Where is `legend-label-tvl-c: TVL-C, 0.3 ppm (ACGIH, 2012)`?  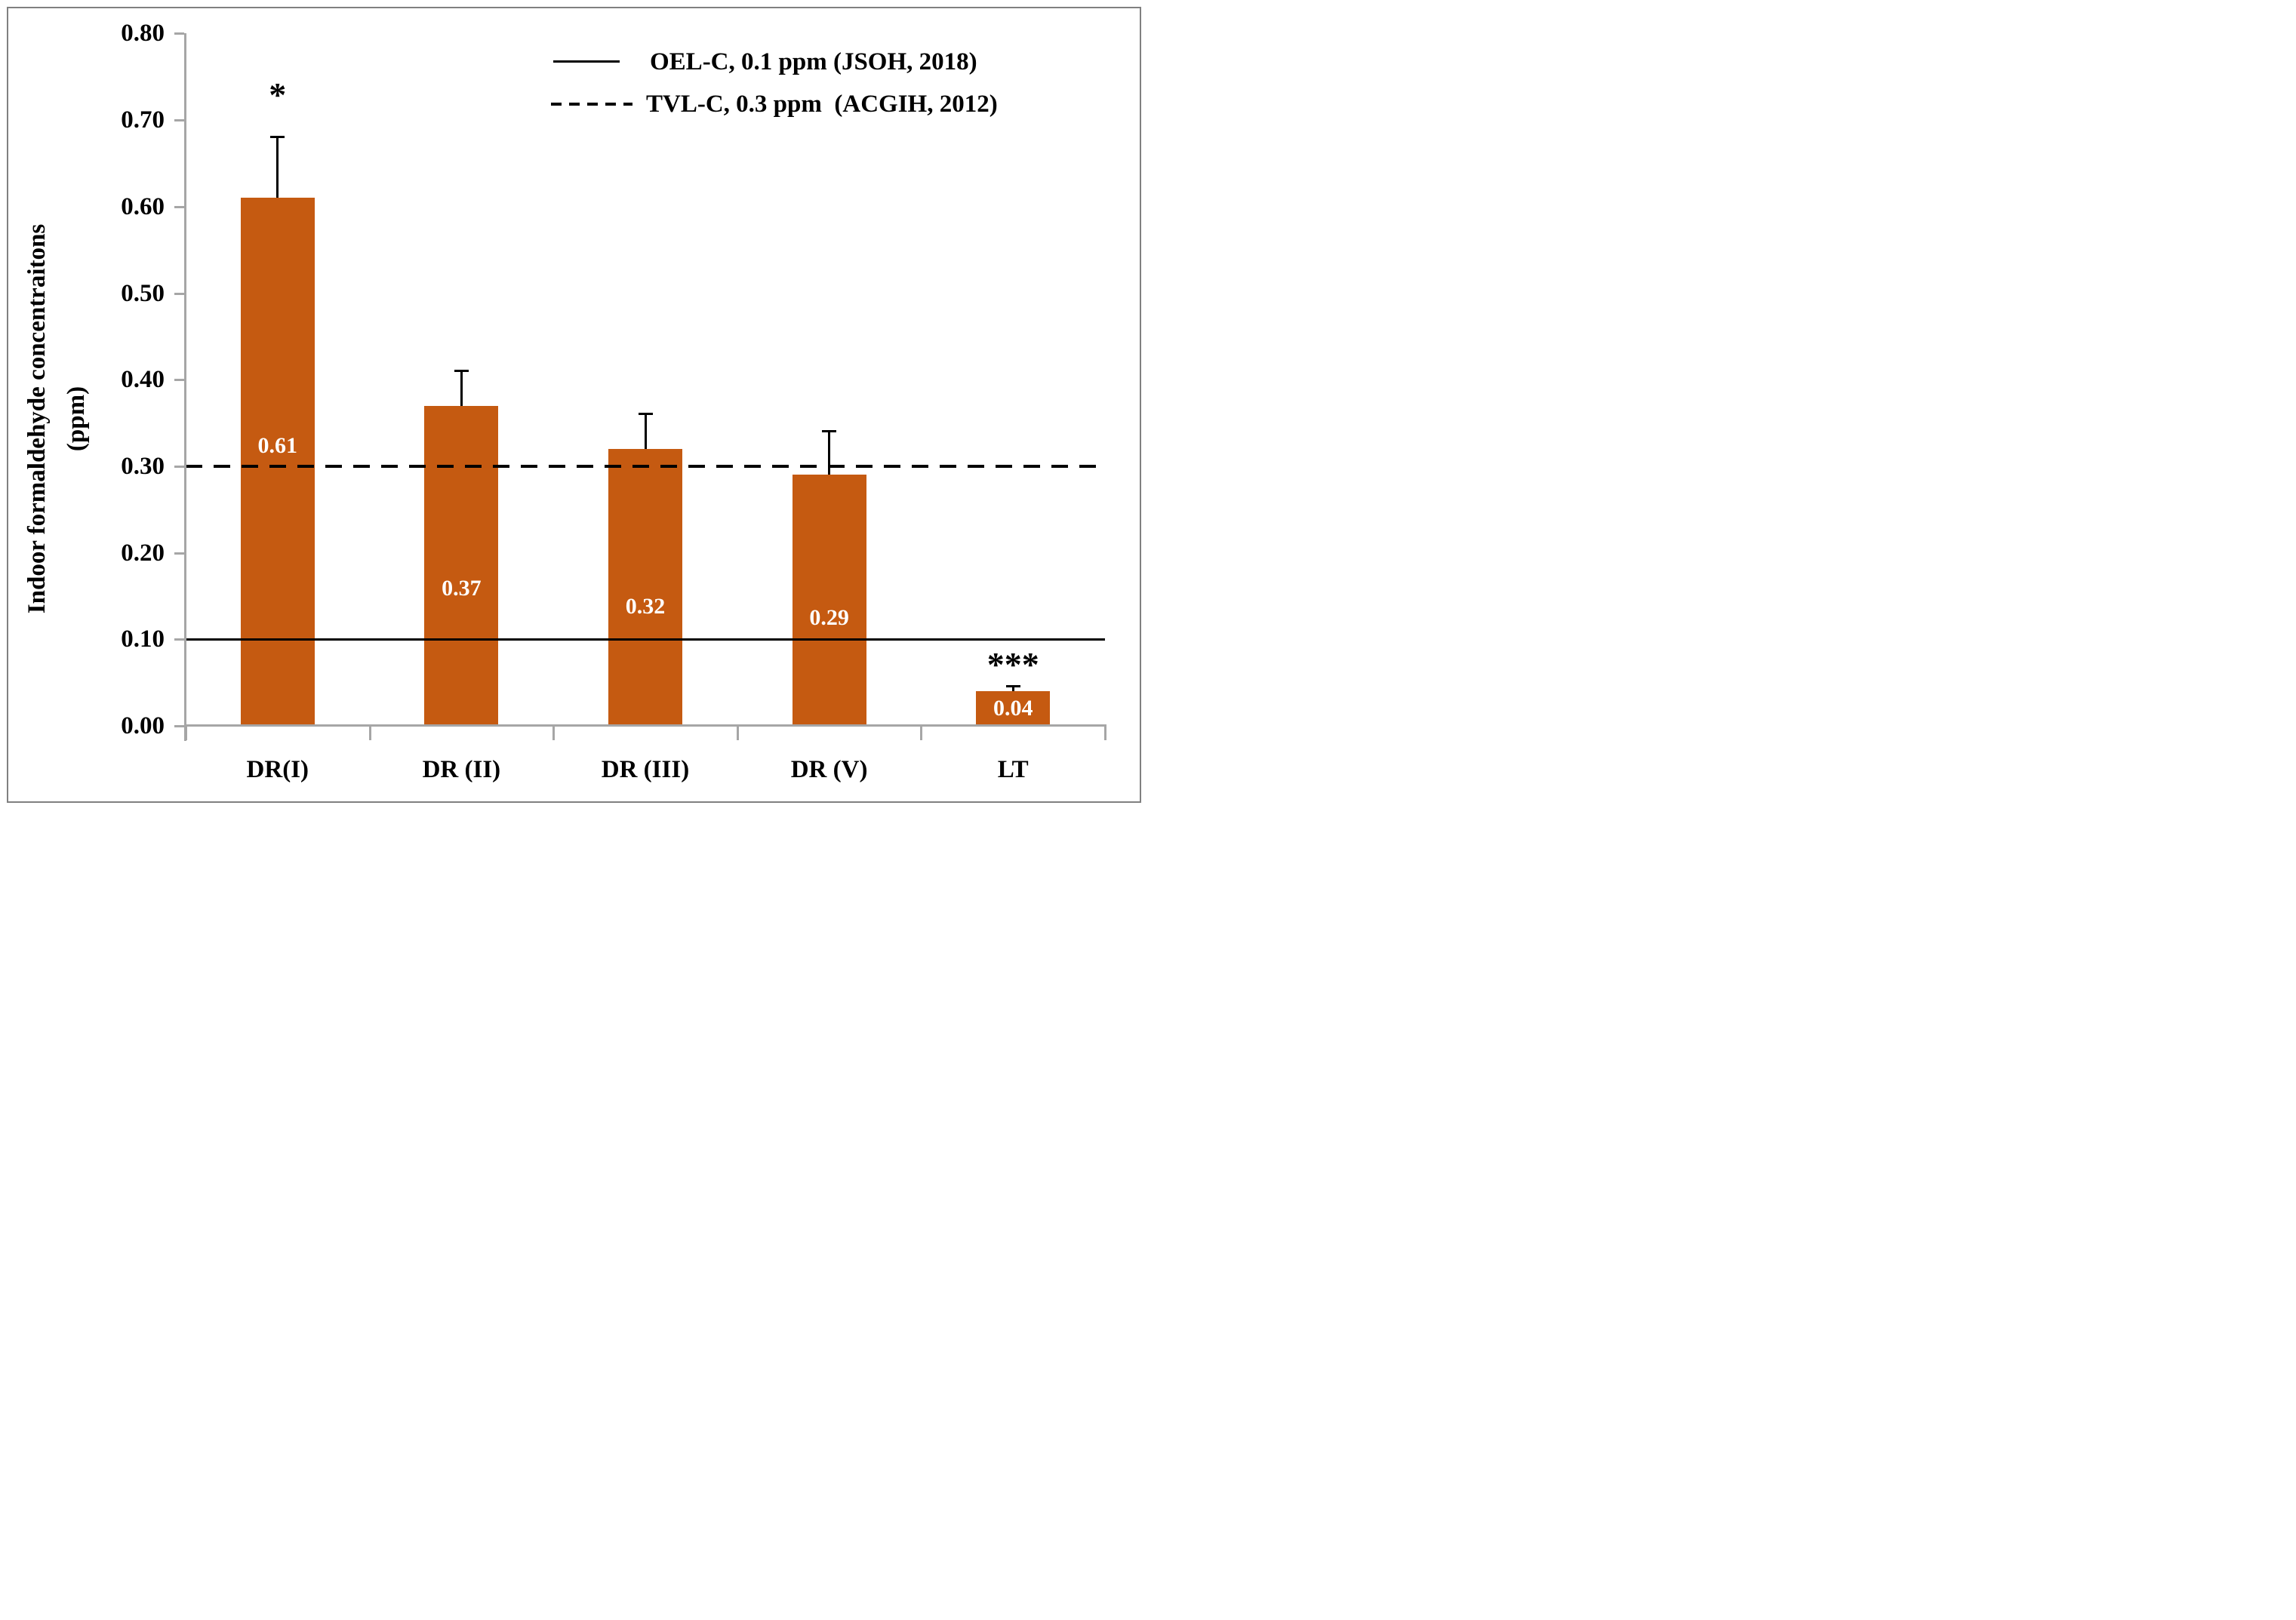 legend-label-tvl-c: TVL-C, 0.3 ppm (ACGIH, 2012) is located at coordinates (822, 104).